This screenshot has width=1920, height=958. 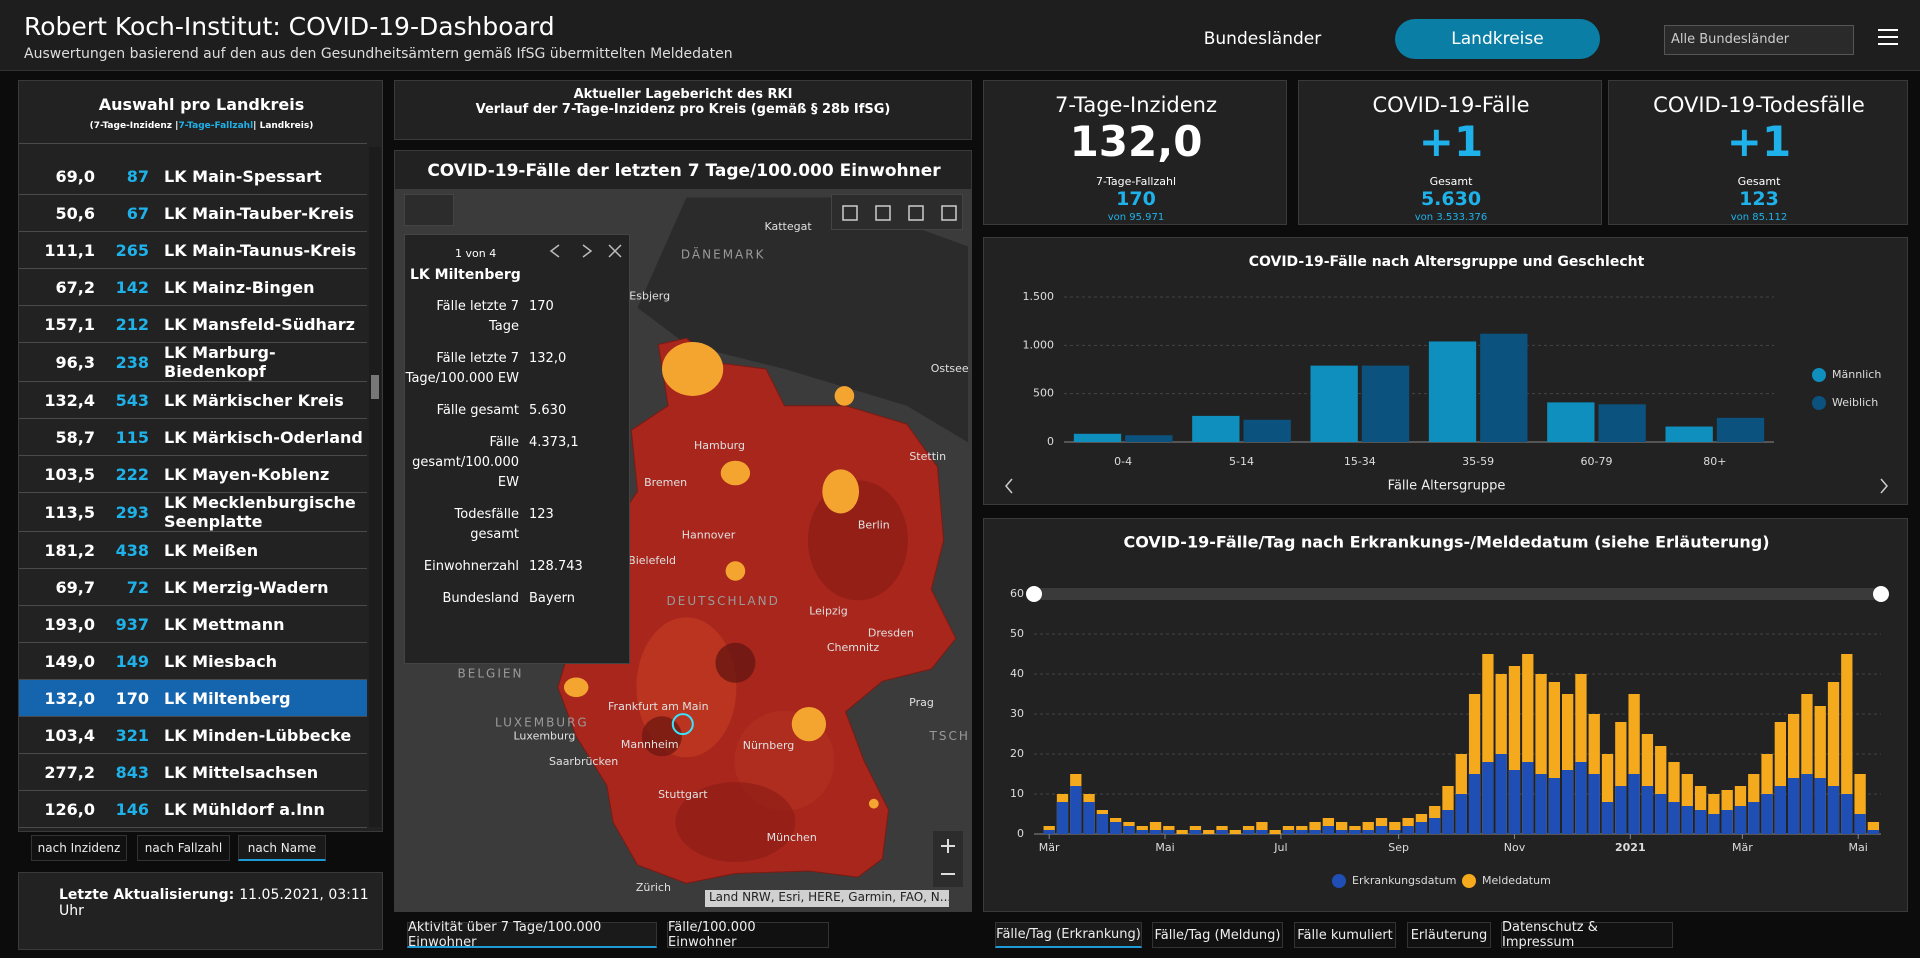 I want to click on district-row: 193,0 937 LK Mettmann, so click(x=193, y=624).